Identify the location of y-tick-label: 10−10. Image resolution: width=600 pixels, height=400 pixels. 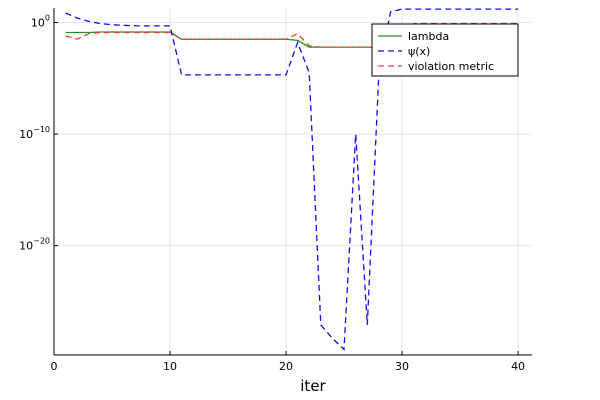
(34, 133).